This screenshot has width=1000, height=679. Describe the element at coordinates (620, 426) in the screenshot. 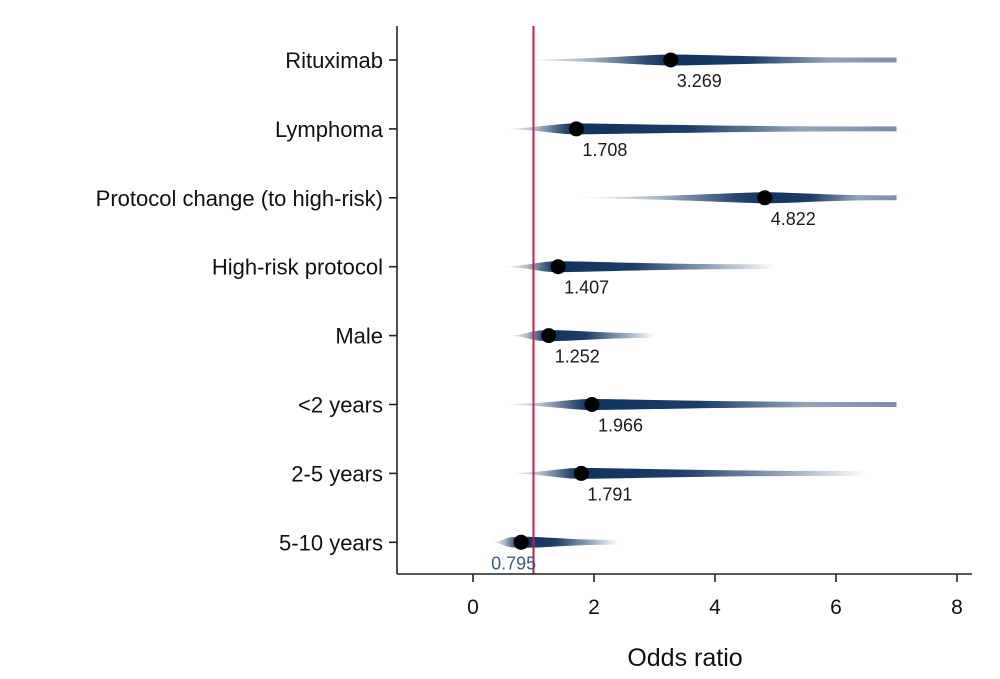

I see `value-label: 1.966` at that location.